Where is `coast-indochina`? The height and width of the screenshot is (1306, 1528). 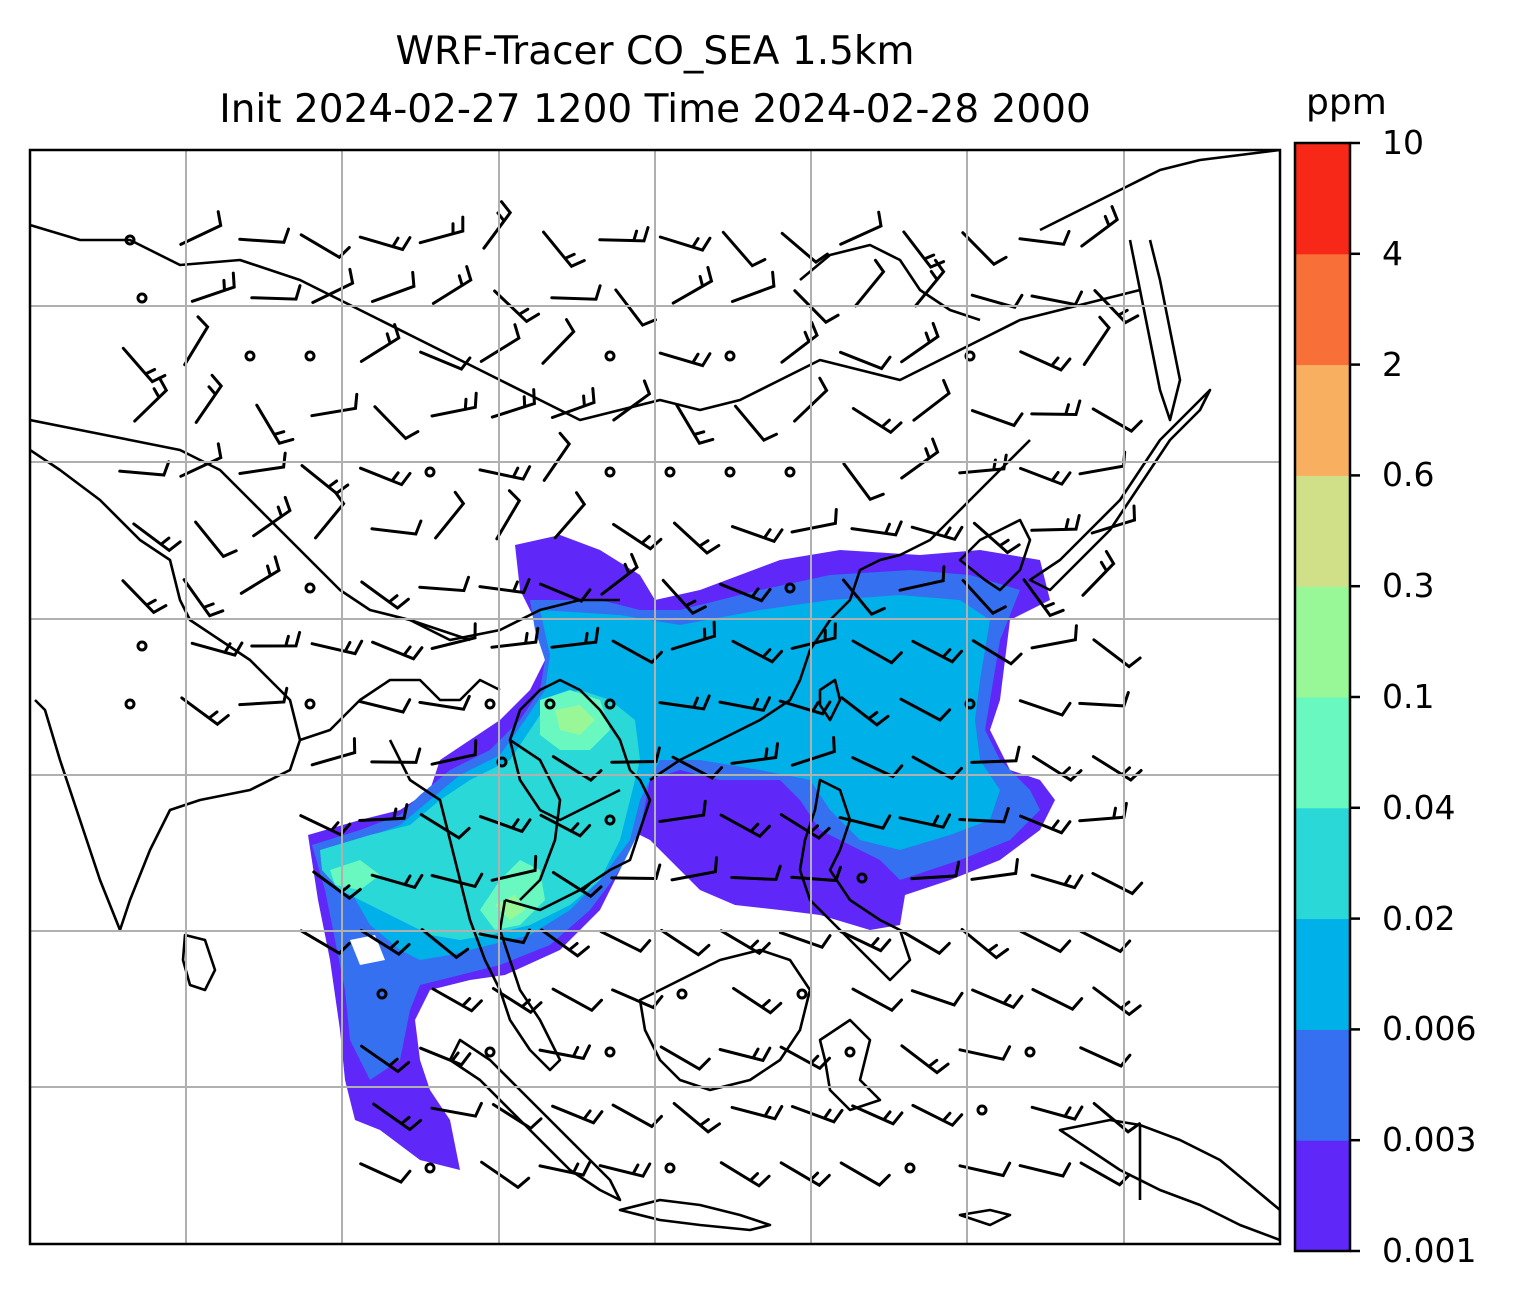
coast-indochina is located at coordinates (578, 795).